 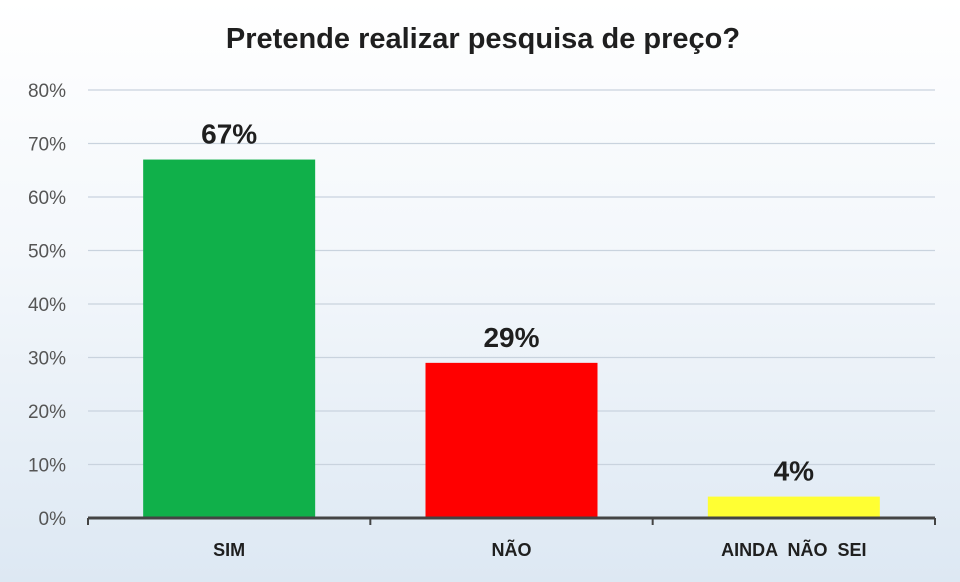 What do you see at coordinates (47, 252) in the screenshot?
I see `y-tick-label: 50%` at bounding box center [47, 252].